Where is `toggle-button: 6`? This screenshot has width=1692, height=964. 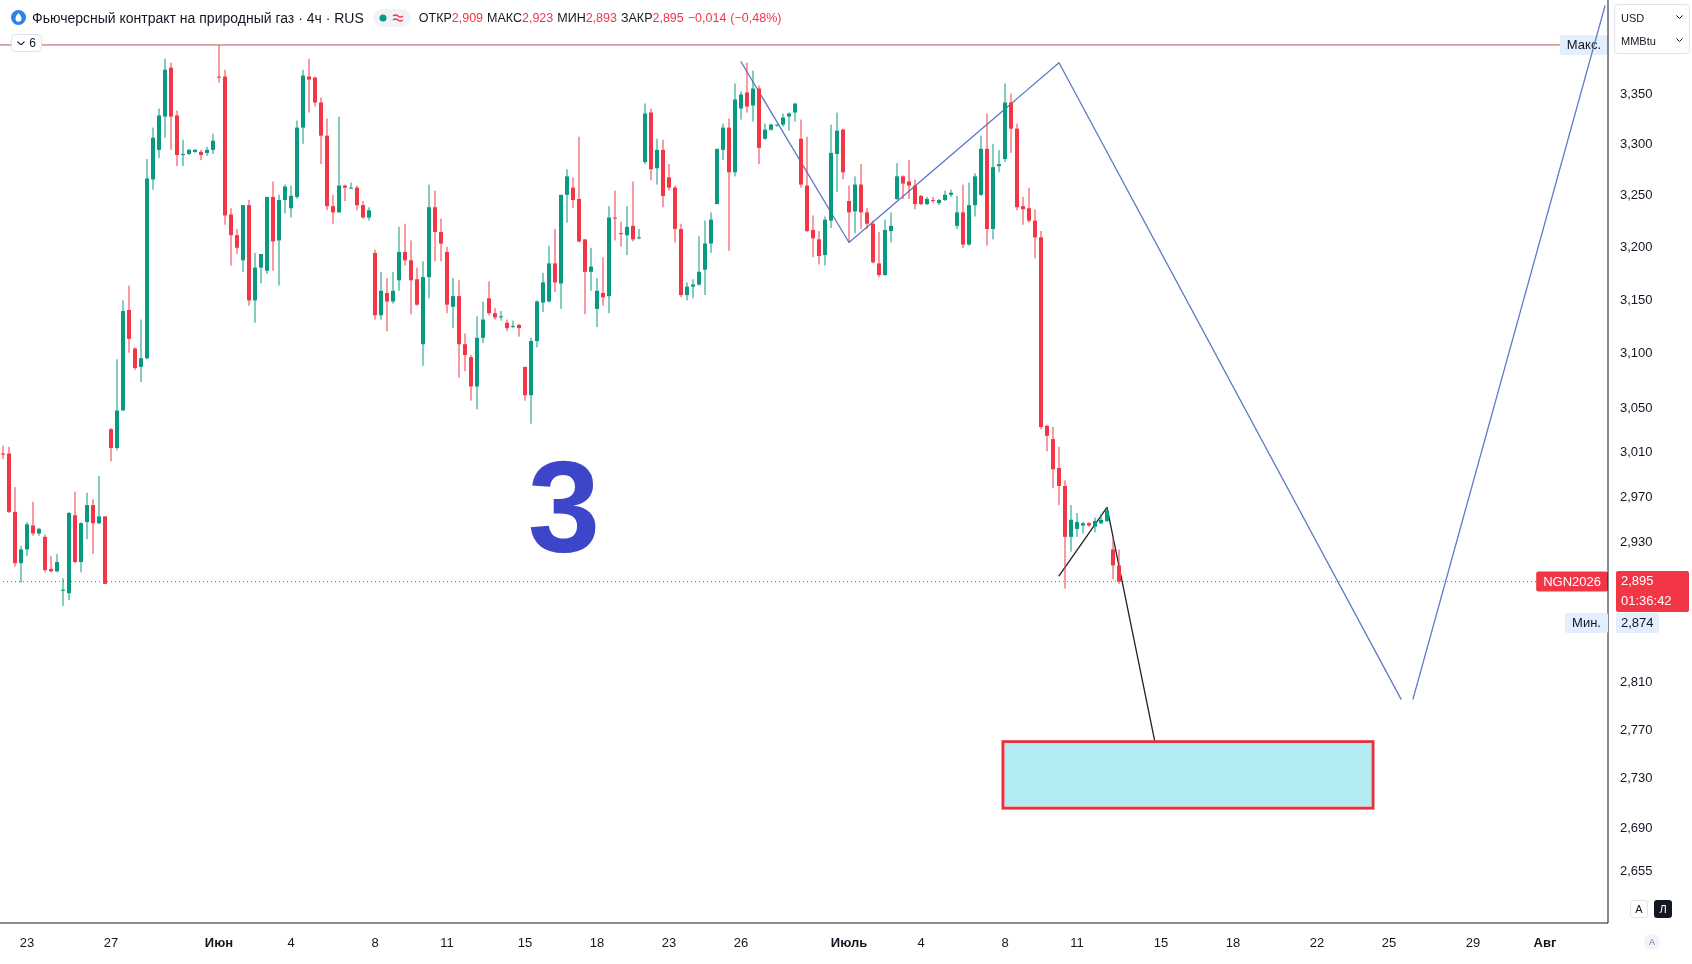
toggle-button: 6 is located at coordinates (26, 43).